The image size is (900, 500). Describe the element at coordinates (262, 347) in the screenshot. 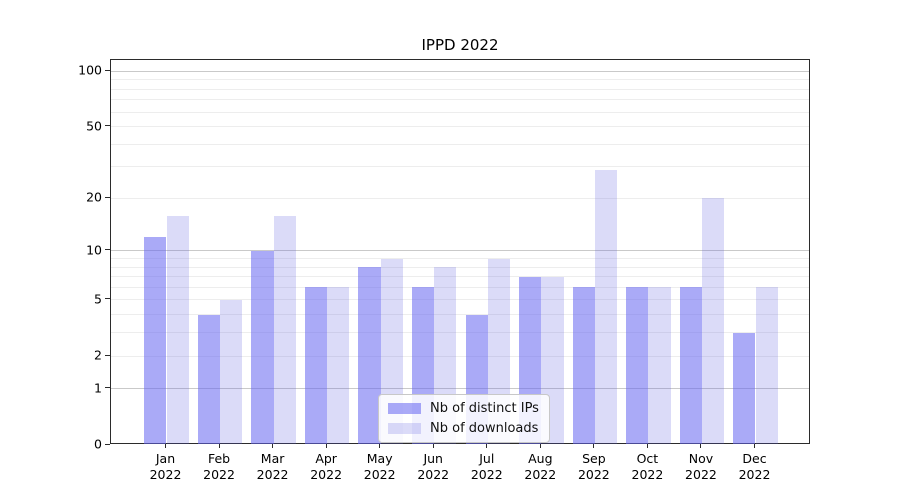

I see `bar-nb-of-distinct-ips-mar` at that location.